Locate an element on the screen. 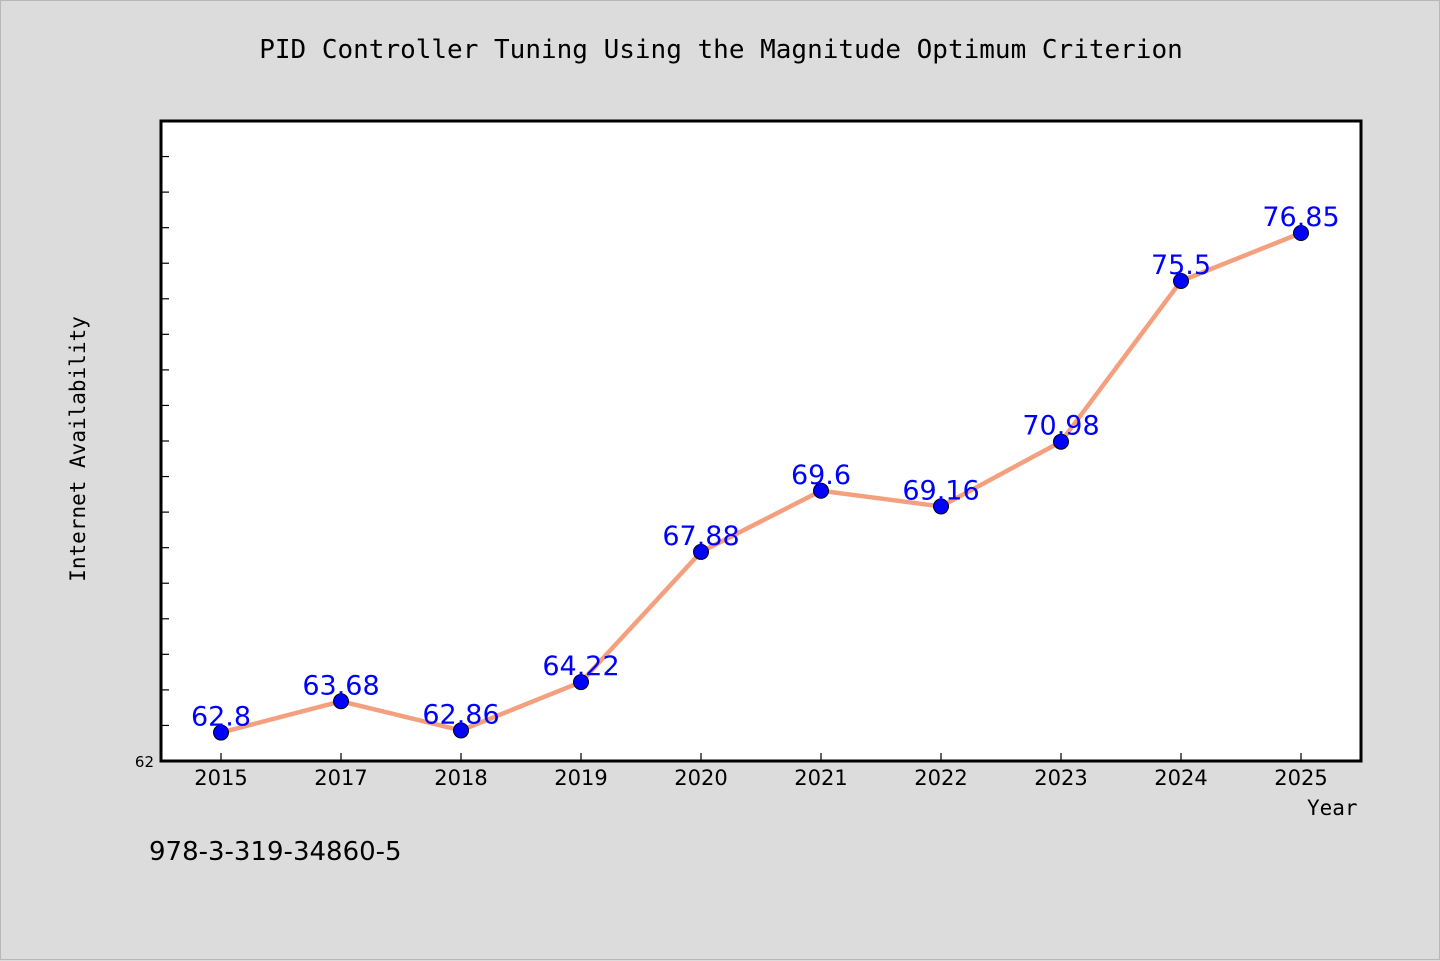 This screenshot has height=961, width=1440. x-tick-label: 2018 is located at coordinates (460, 778).